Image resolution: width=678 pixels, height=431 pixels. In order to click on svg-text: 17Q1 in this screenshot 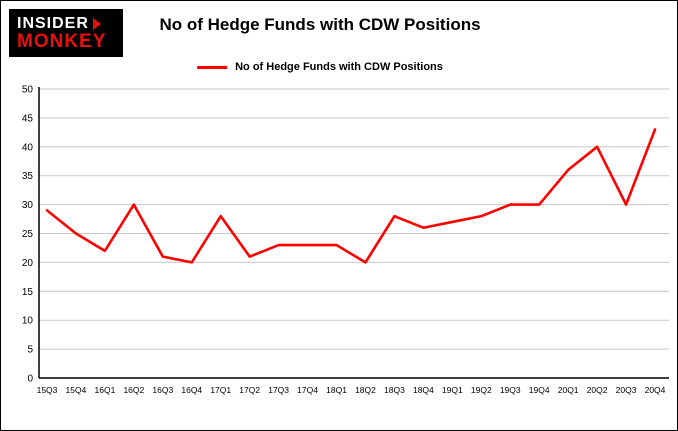, I will do `click(220, 390)`.